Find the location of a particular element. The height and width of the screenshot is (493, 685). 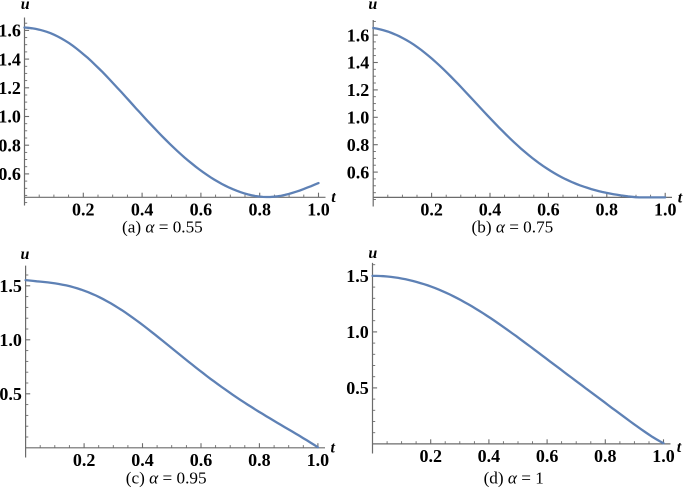

svg-text: (d) α = 1 is located at coordinates (514, 477).